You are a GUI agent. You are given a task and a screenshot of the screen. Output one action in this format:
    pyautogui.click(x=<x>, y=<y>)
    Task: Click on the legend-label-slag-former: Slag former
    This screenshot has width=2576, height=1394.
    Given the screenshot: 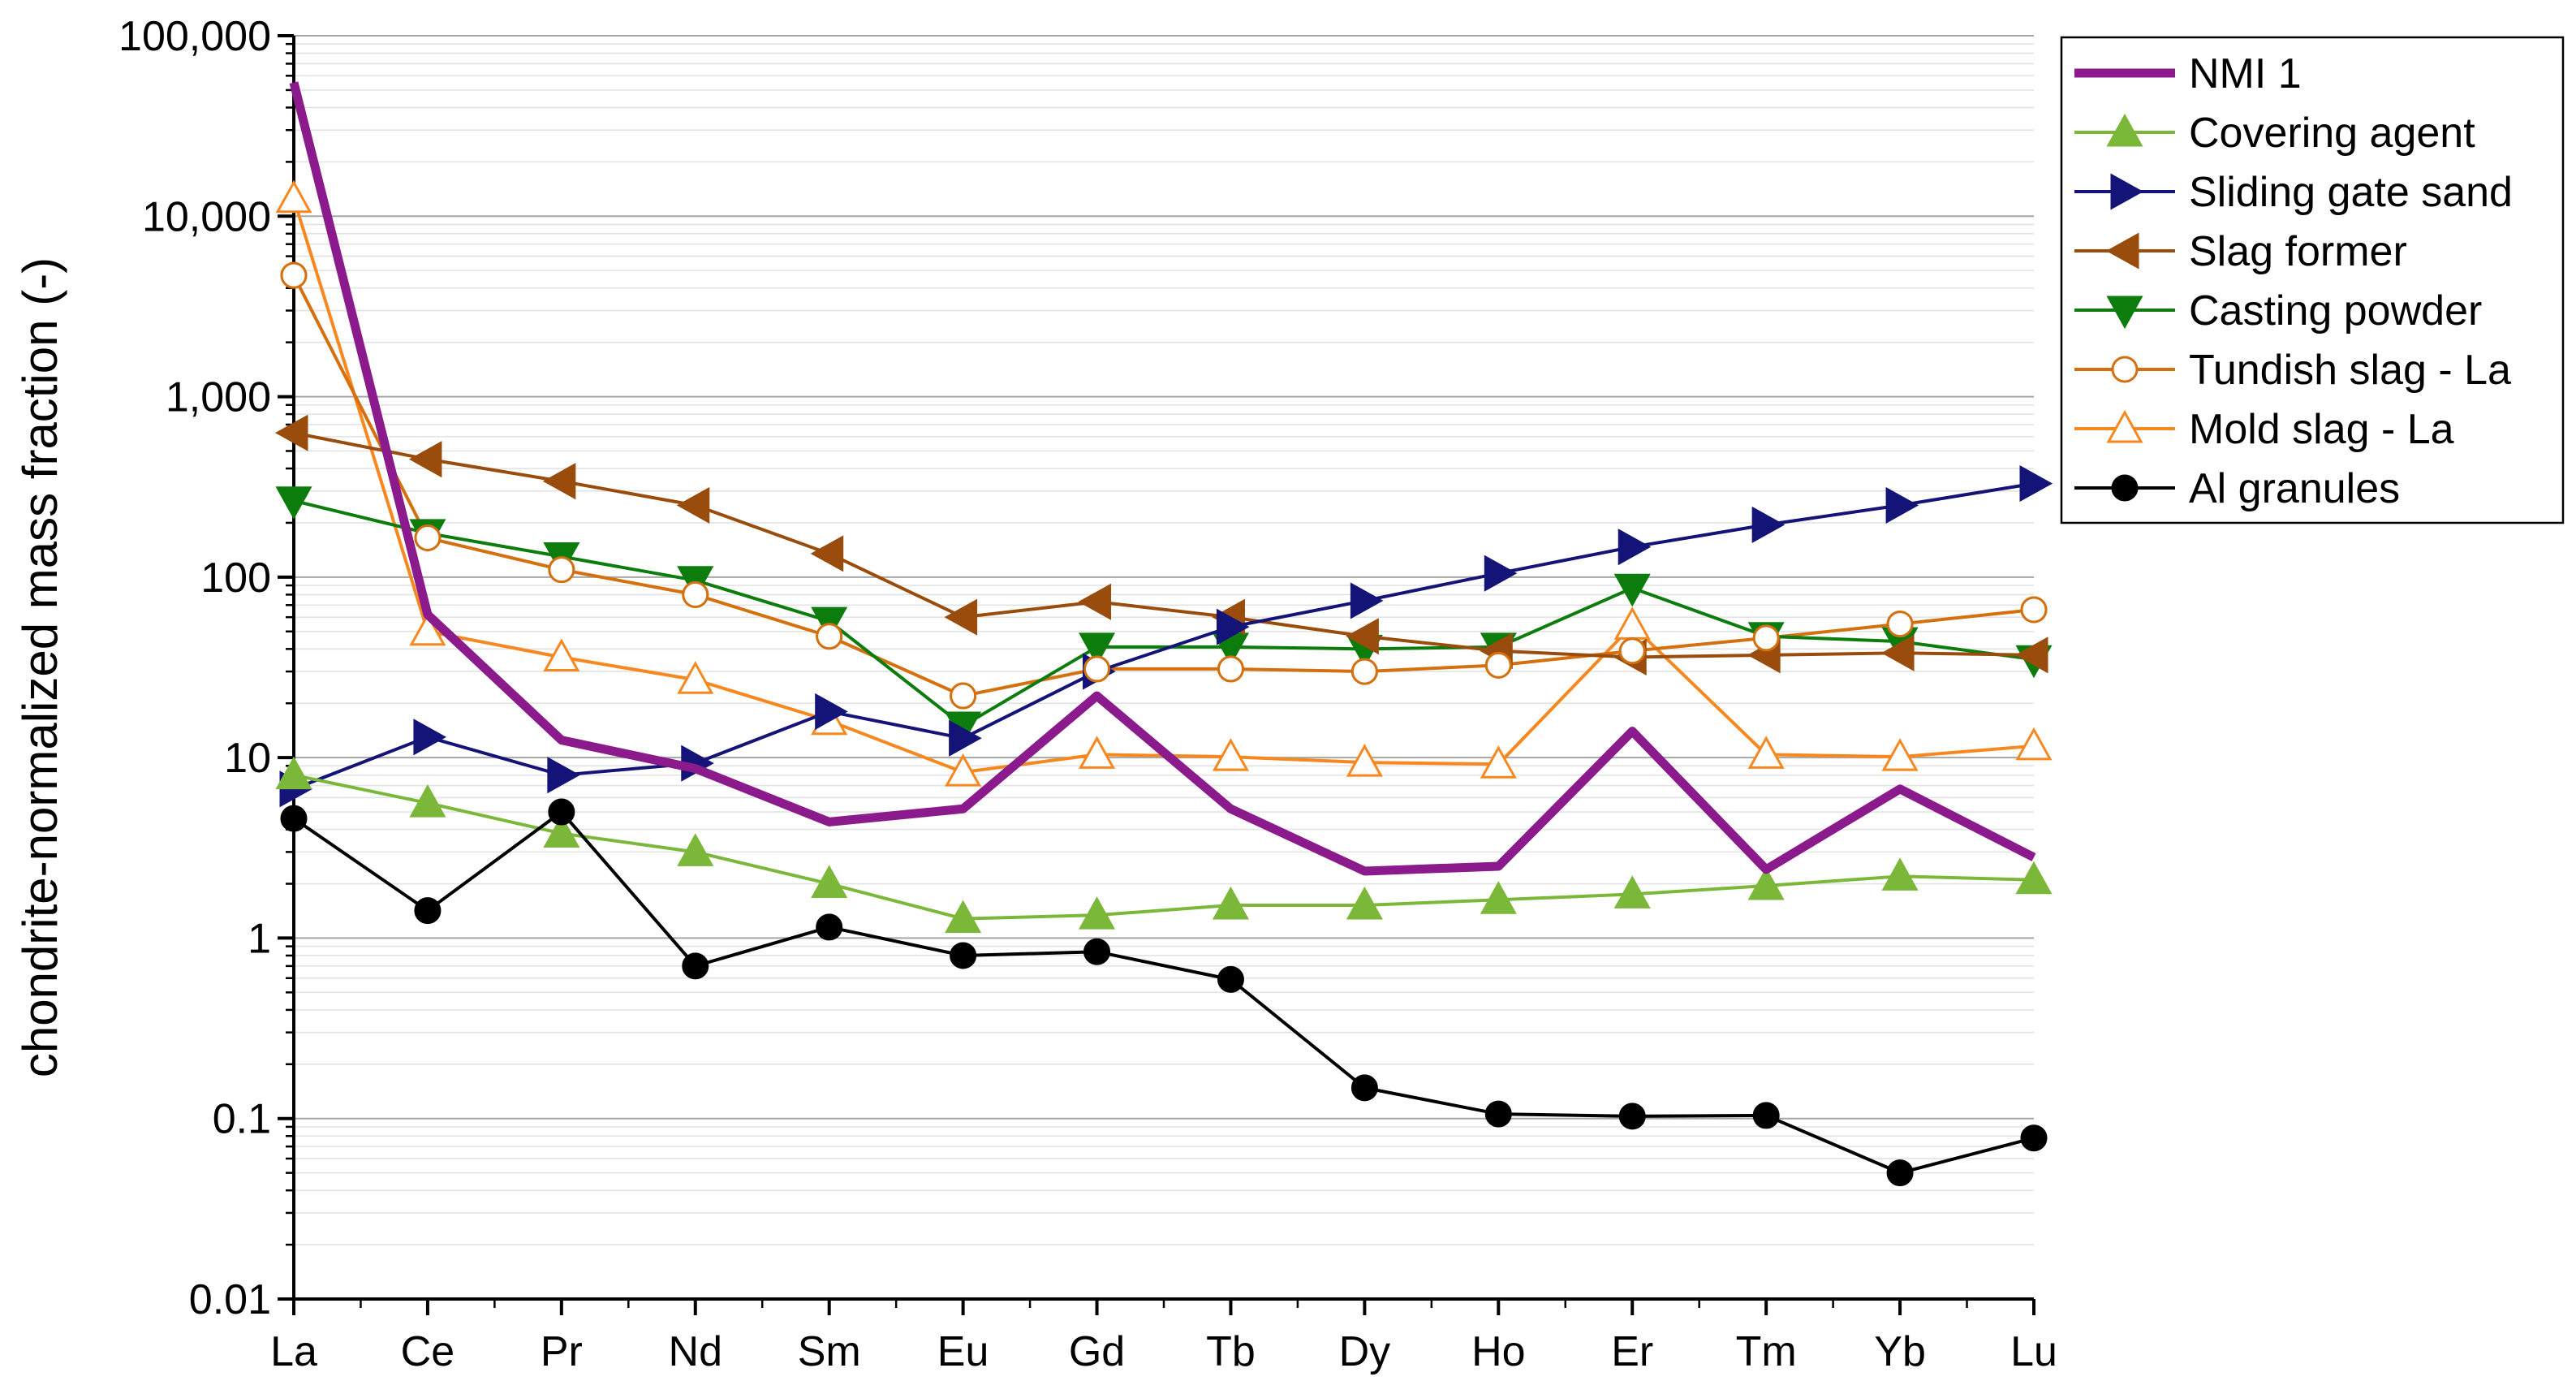 What is the action you would take?
    pyautogui.click(x=2298, y=251)
    